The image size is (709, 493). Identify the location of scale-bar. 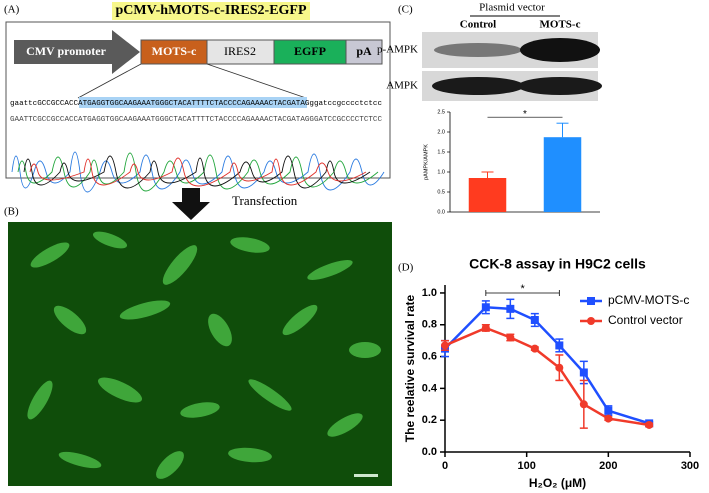
(366, 475).